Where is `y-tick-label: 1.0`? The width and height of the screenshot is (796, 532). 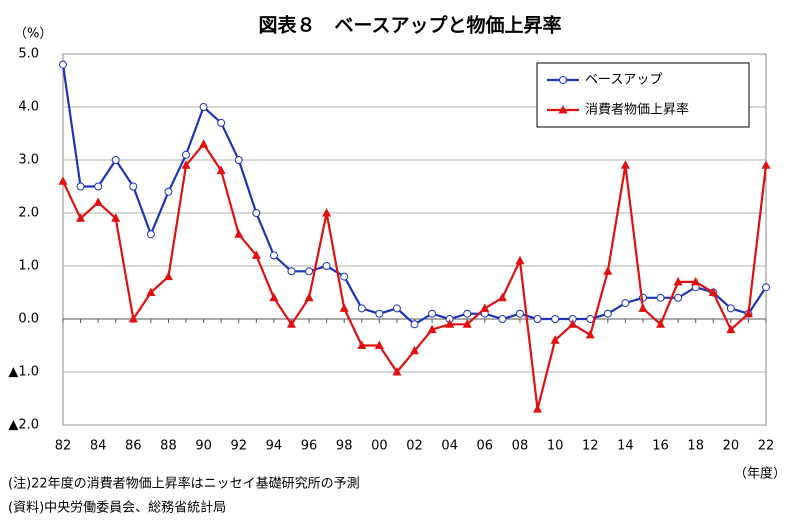 y-tick-label: 1.0 is located at coordinates (28, 266).